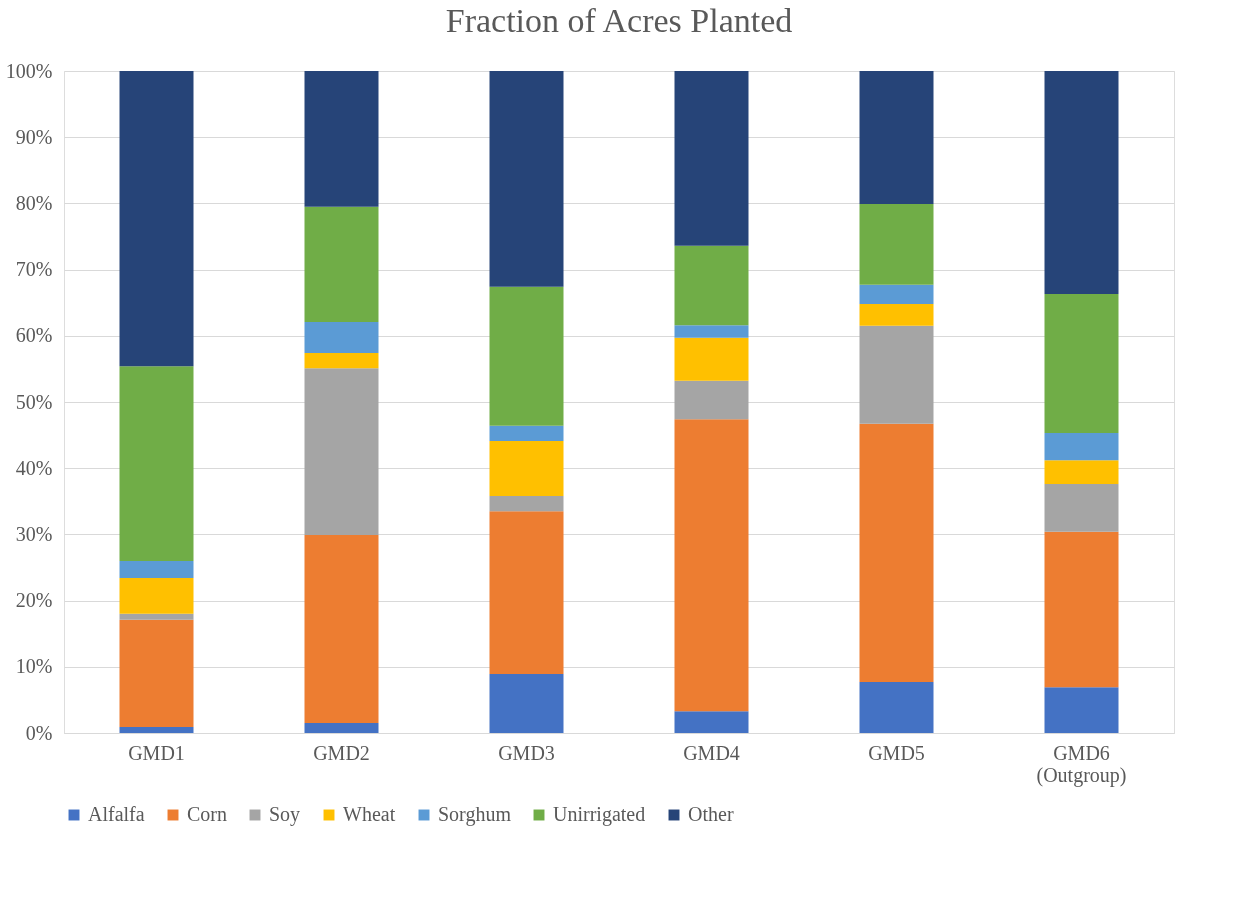  Describe the element at coordinates (34, 401) in the screenshot. I see `y-tick-label: 50%` at that location.